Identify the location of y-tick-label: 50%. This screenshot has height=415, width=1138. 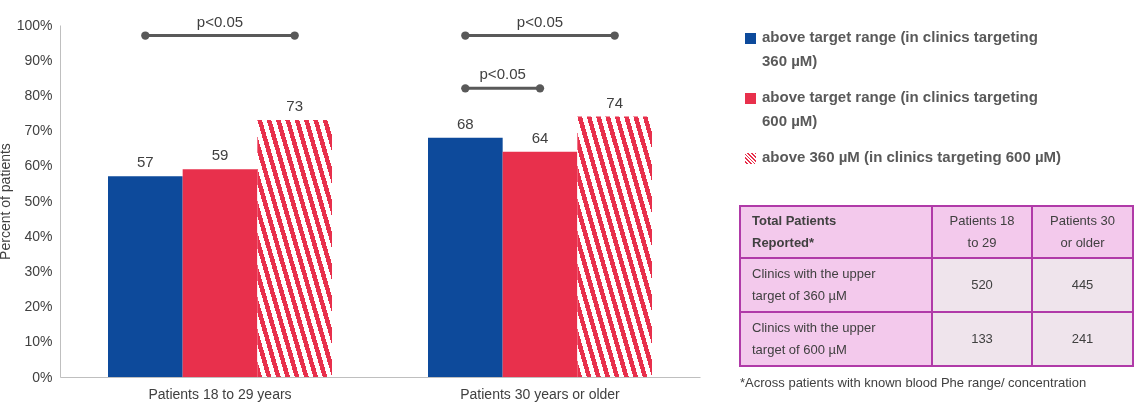
(38, 200).